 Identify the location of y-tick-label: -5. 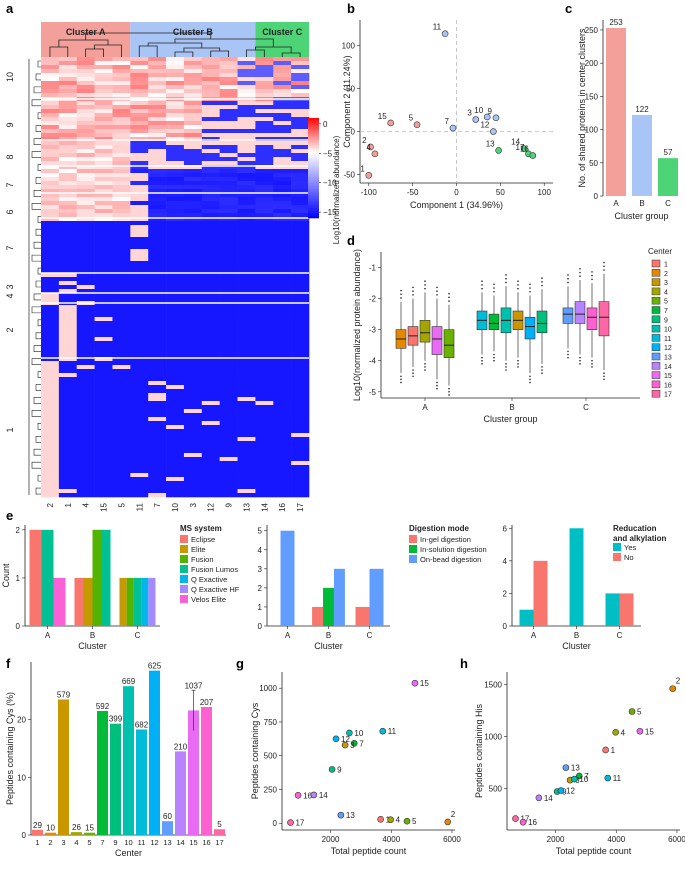
(373, 392).